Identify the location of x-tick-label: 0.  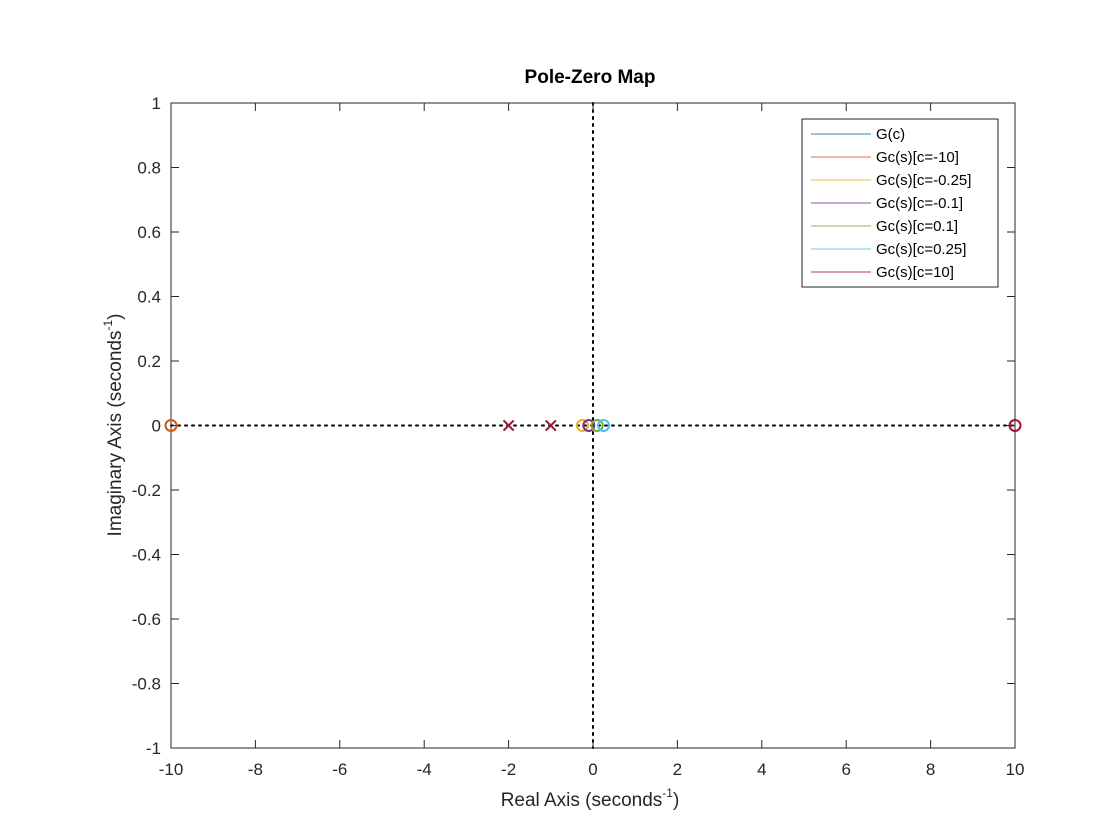
(592, 769).